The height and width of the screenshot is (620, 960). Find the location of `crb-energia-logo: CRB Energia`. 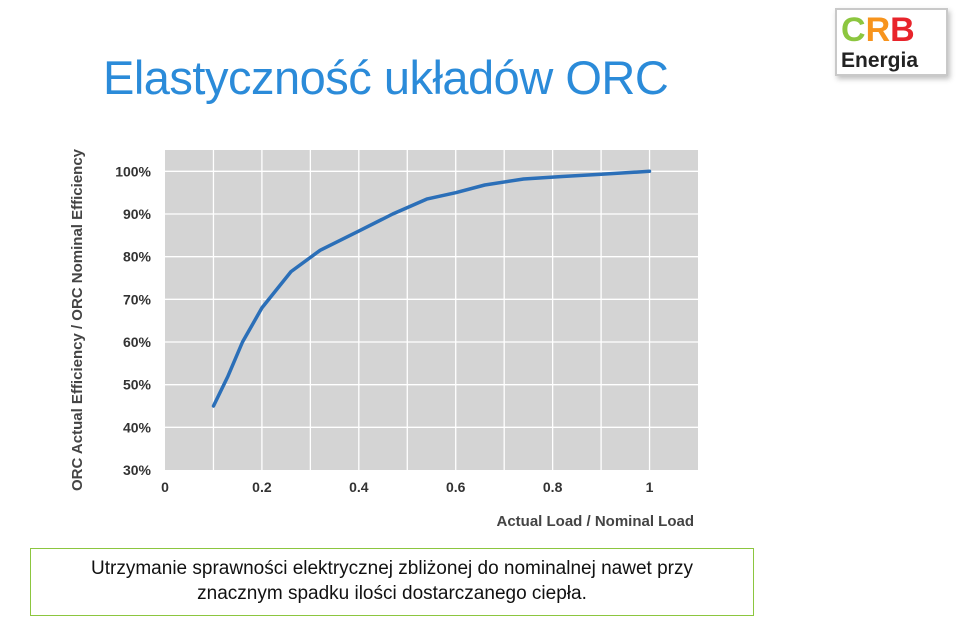

crb-energia-logo: CRB Energia is located at coordinates (891, 42).